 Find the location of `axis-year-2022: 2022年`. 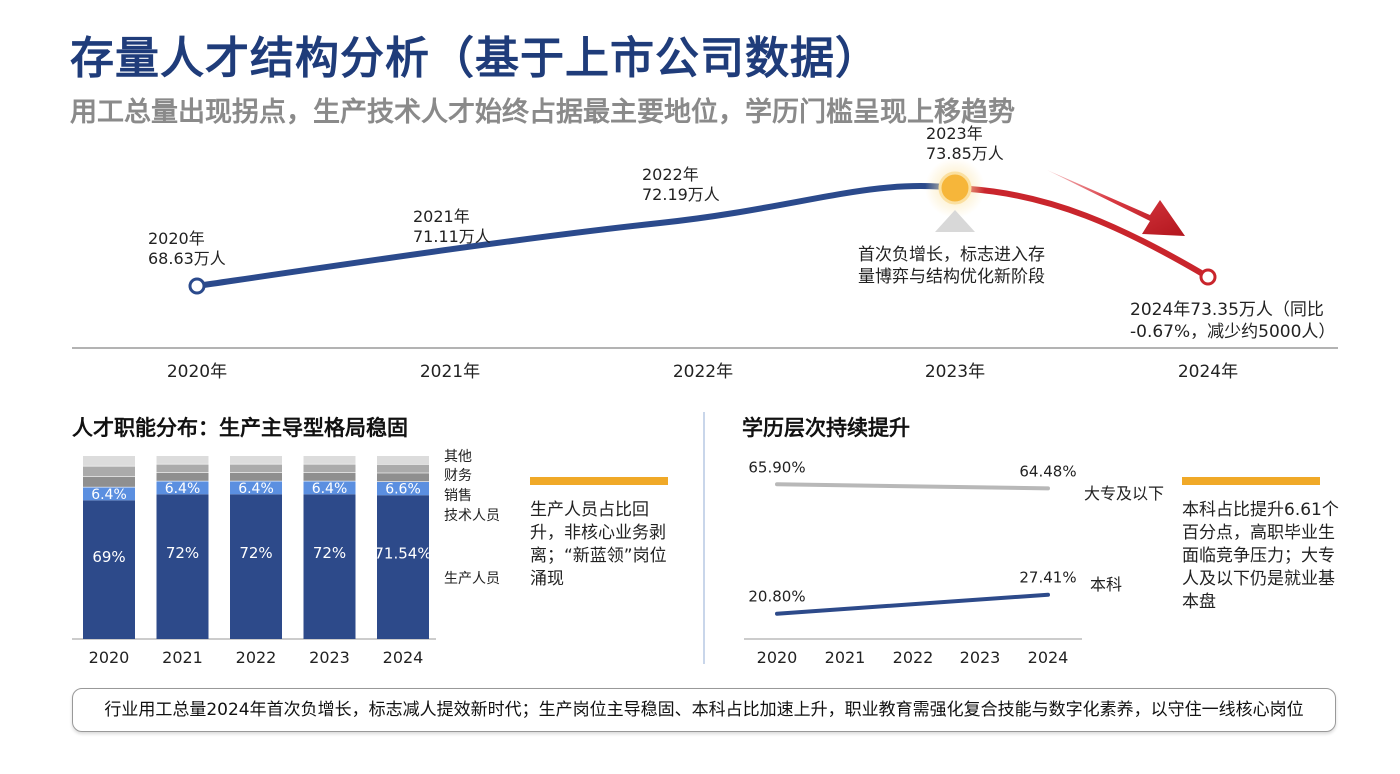

axis-year-2022: 2022年 is located at coordinates (703, 372).